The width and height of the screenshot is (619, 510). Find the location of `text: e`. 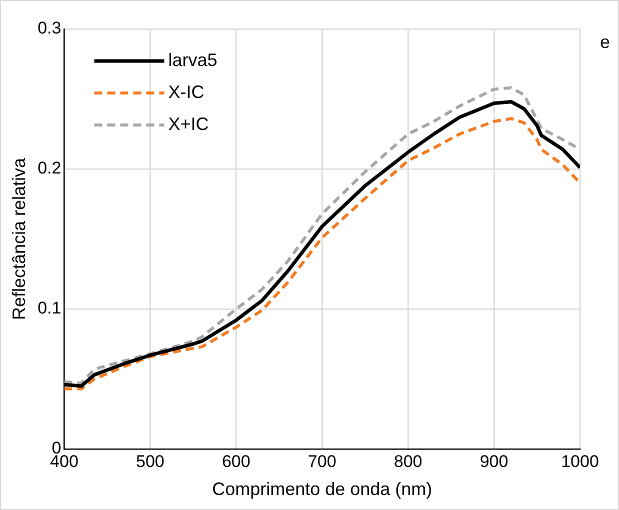

text: e is located at coordinates (605, 42).